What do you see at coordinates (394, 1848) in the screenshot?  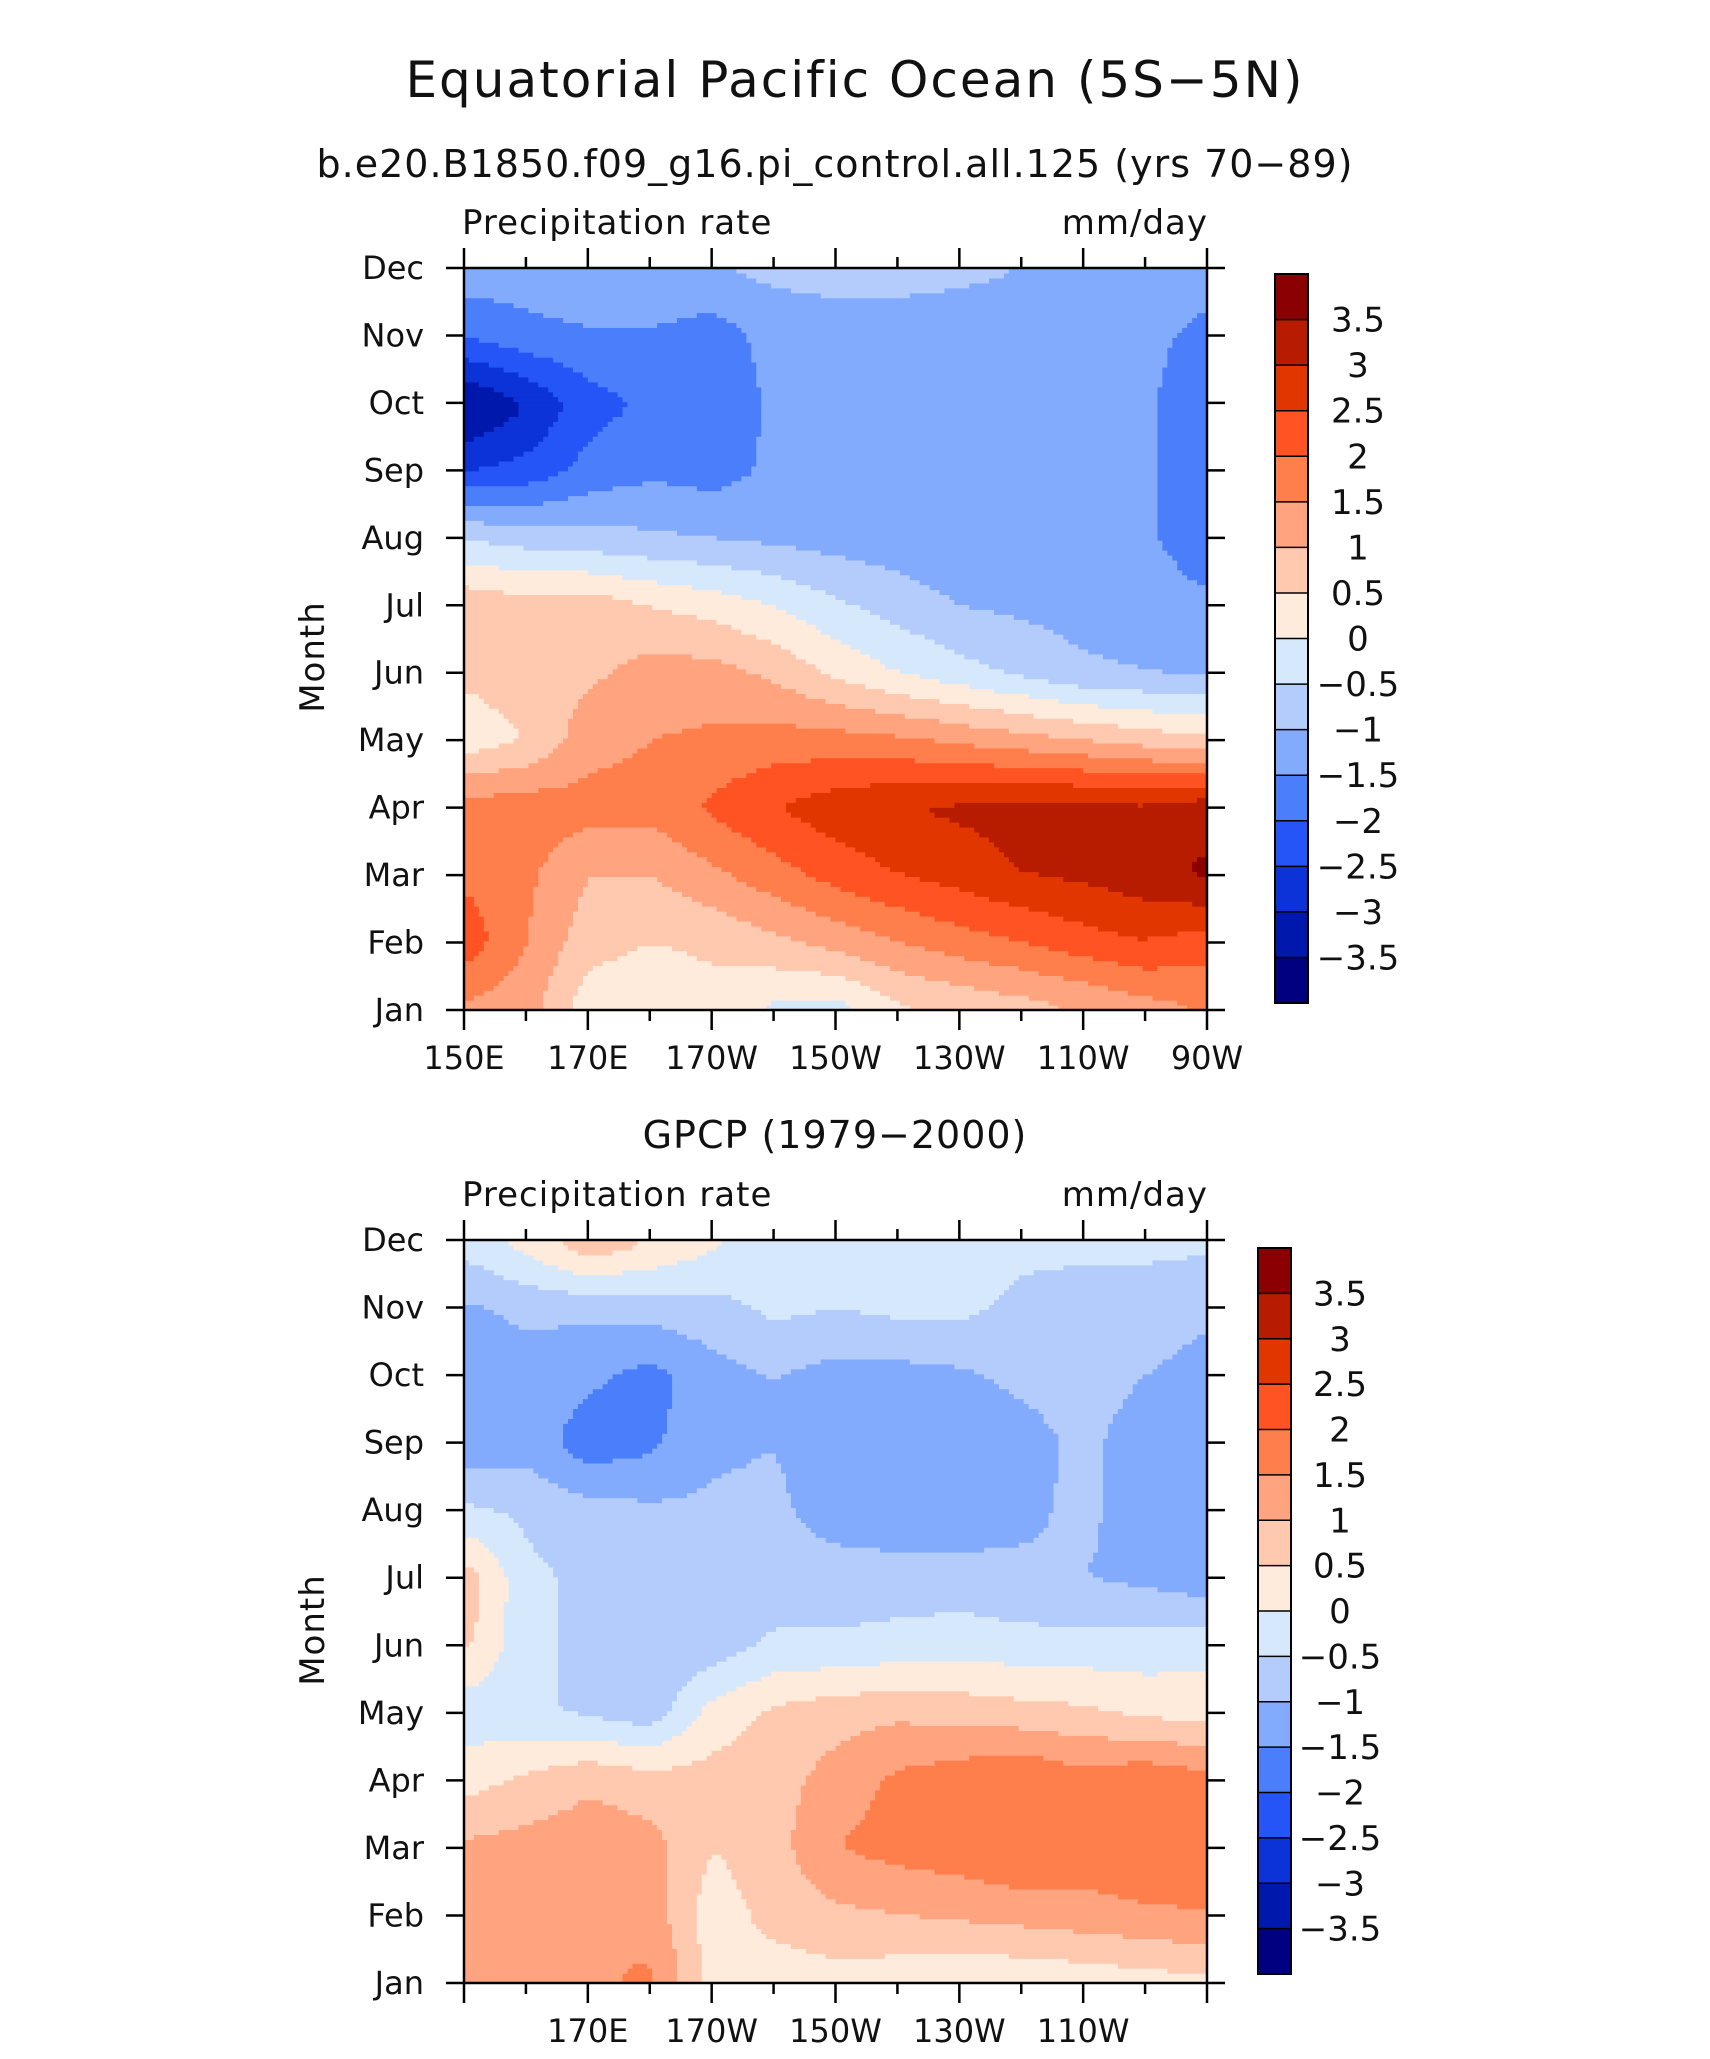 I see `y-tick-label: Mar` at bounding box center [394, 1848].